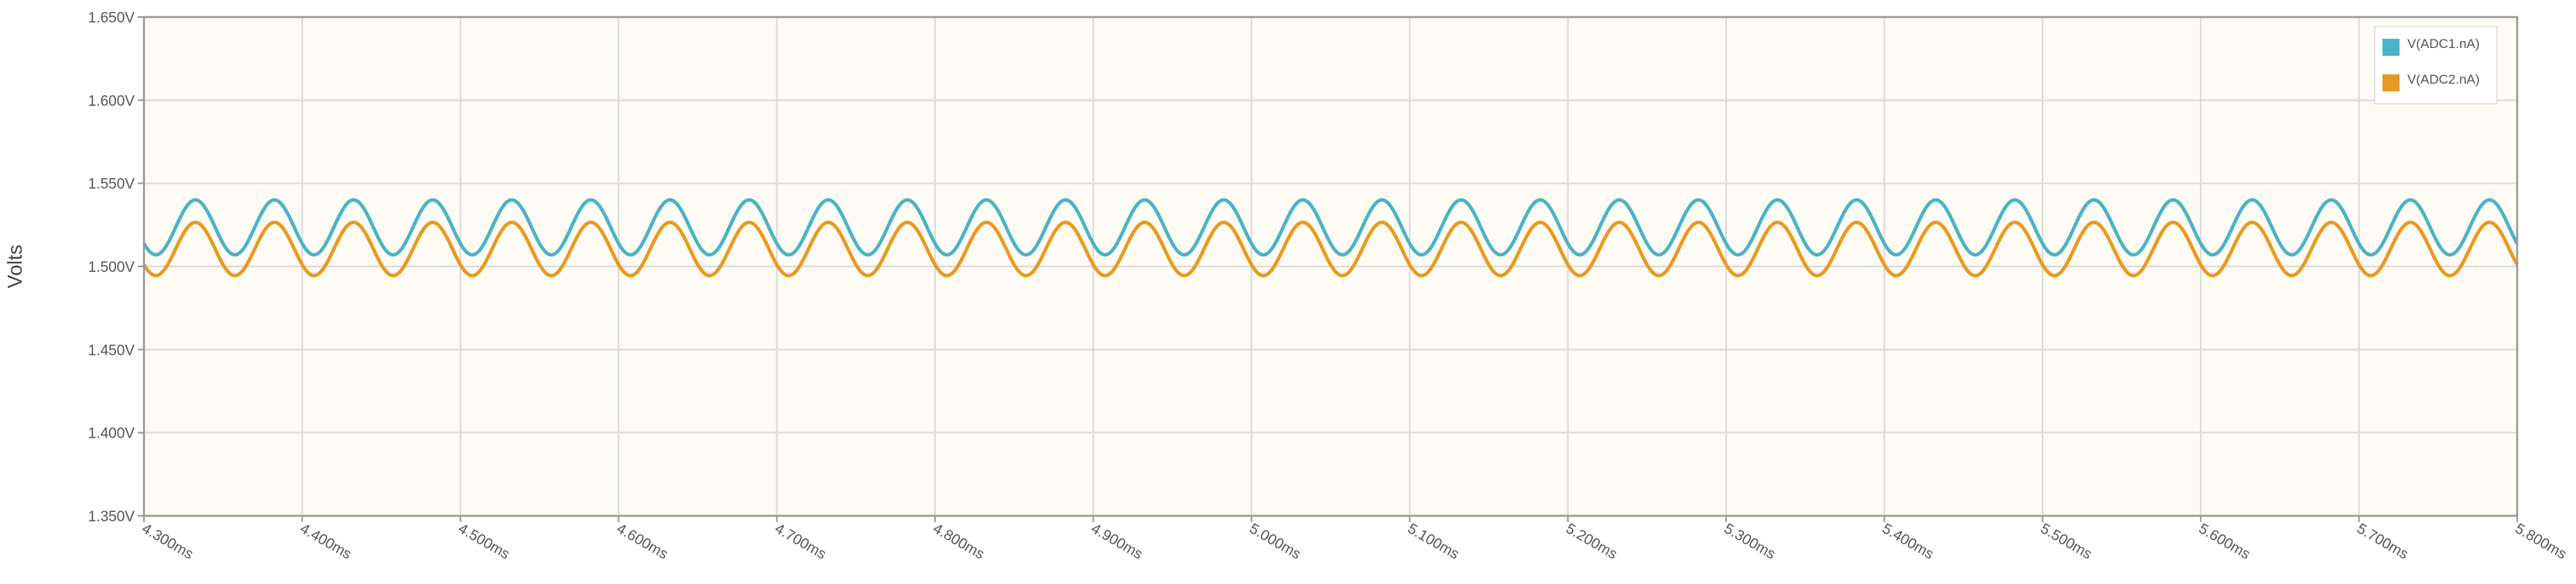  What do you see at coordinates (112, 185) in the screenshot?
I see `y-tick-label: 1.550V` at bounding box center [112, 185].